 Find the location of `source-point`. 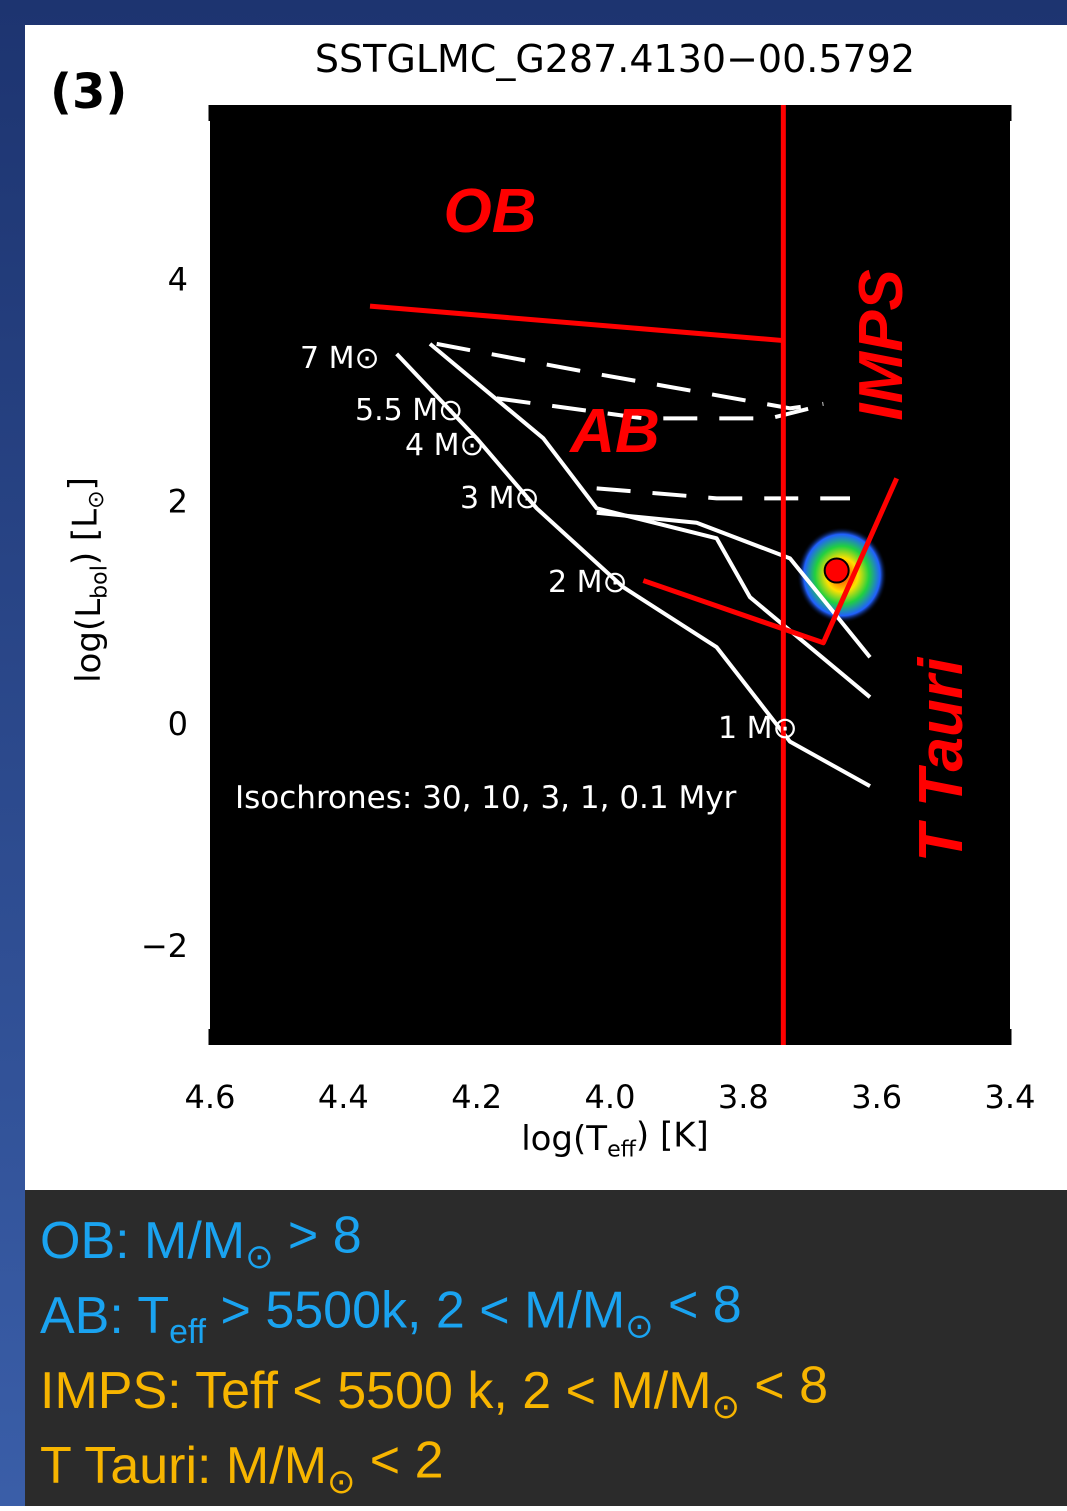

source-point is located at coordinates (836, 570).